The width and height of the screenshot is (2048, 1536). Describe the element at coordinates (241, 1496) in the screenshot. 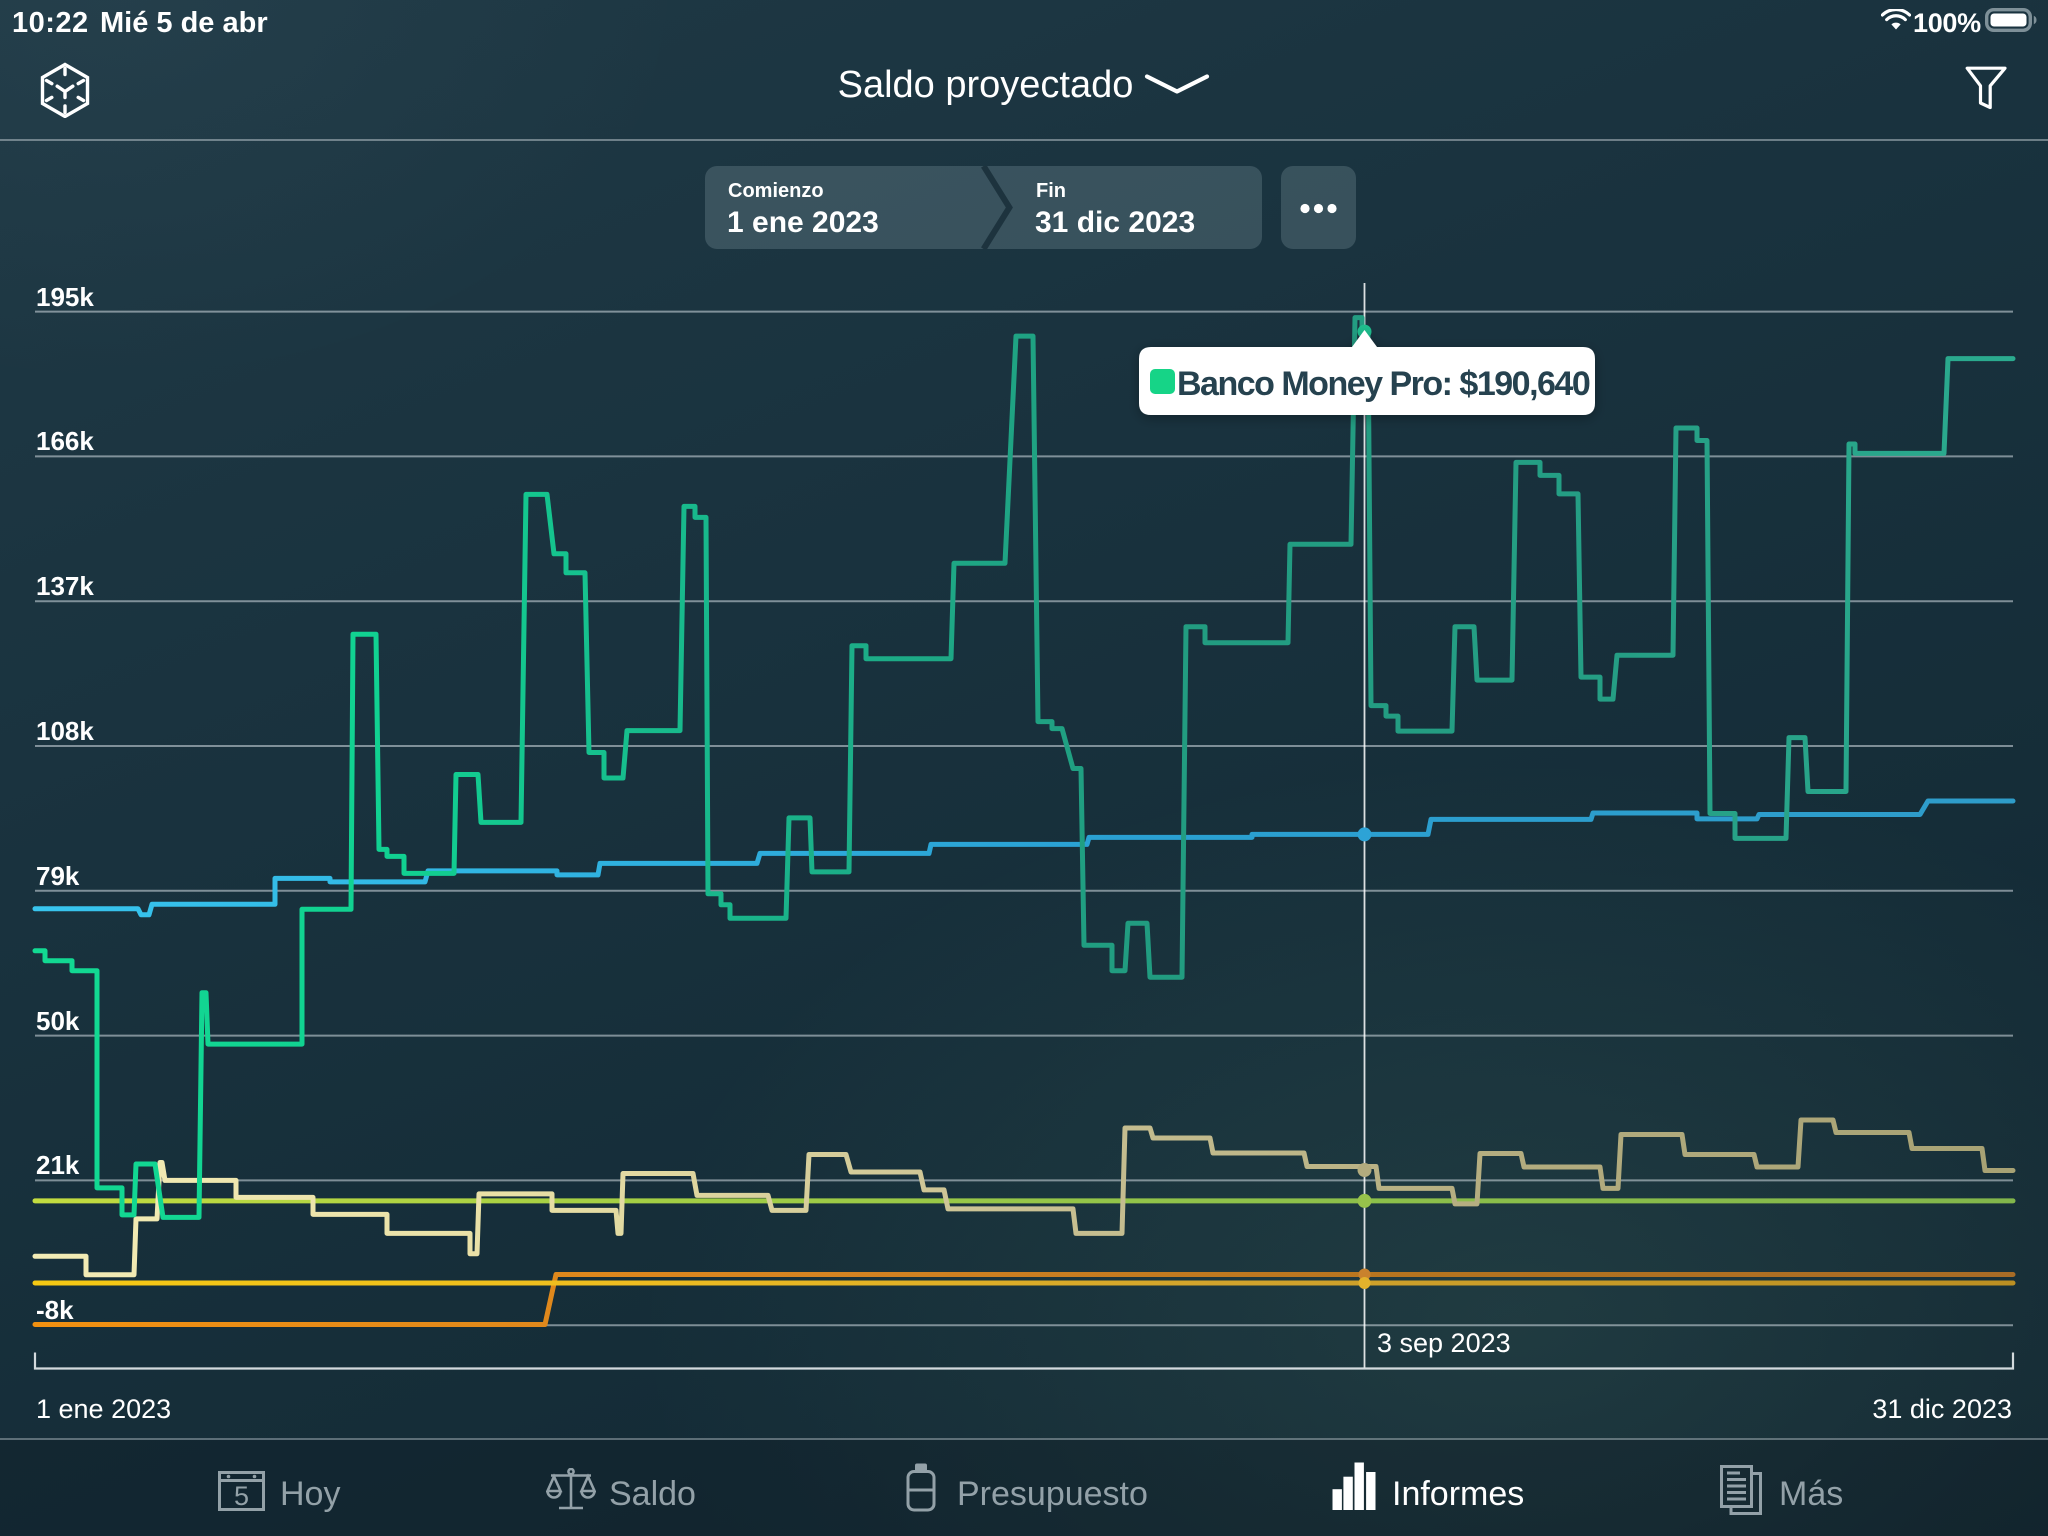

I see `svg-text: 5` at that location.